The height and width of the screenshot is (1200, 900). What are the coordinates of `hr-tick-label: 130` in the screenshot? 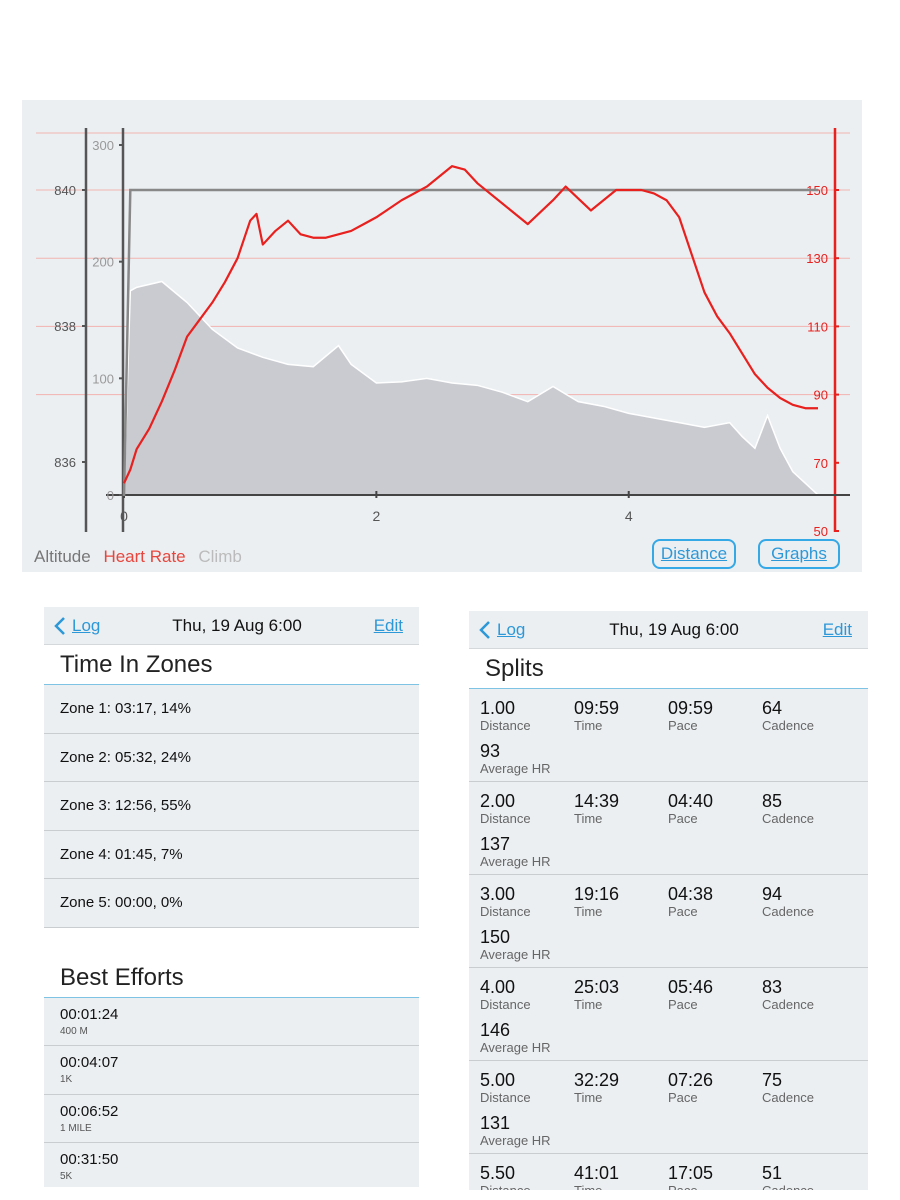 It's located at (817, 258).